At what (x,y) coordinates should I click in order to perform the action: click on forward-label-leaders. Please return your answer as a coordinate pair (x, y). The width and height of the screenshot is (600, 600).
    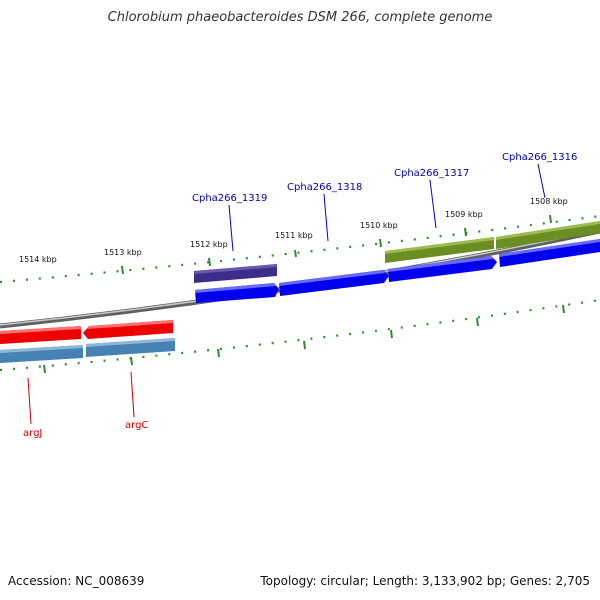
    Looking at the image, I should click on (387, 207).